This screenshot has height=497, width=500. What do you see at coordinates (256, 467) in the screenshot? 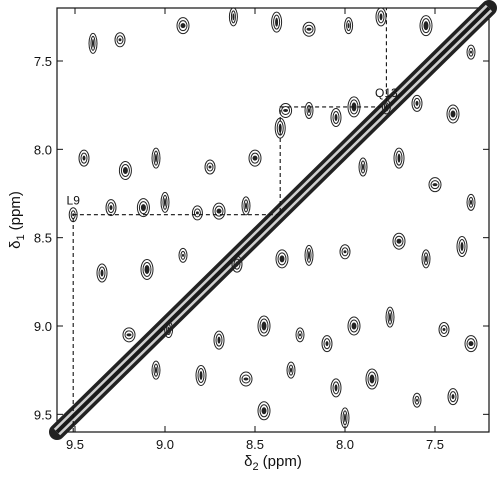
I see `x-axis-subscript: 2` at bounding box center [256, 467].